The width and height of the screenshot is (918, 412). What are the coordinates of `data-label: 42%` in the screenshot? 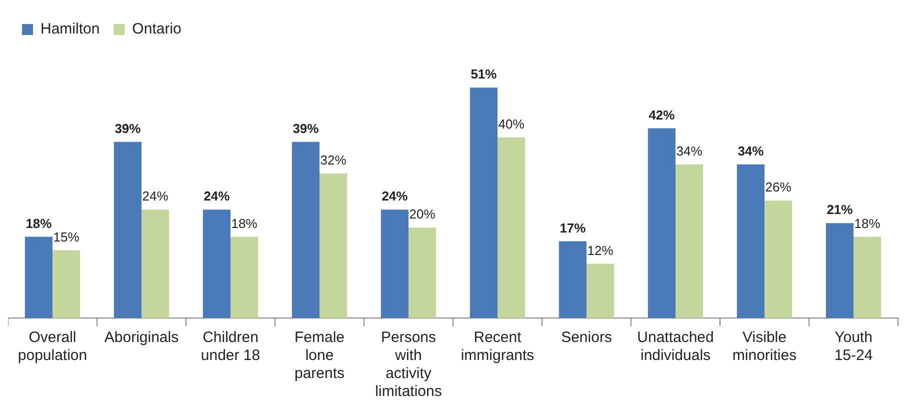 It's located at (662, 114).